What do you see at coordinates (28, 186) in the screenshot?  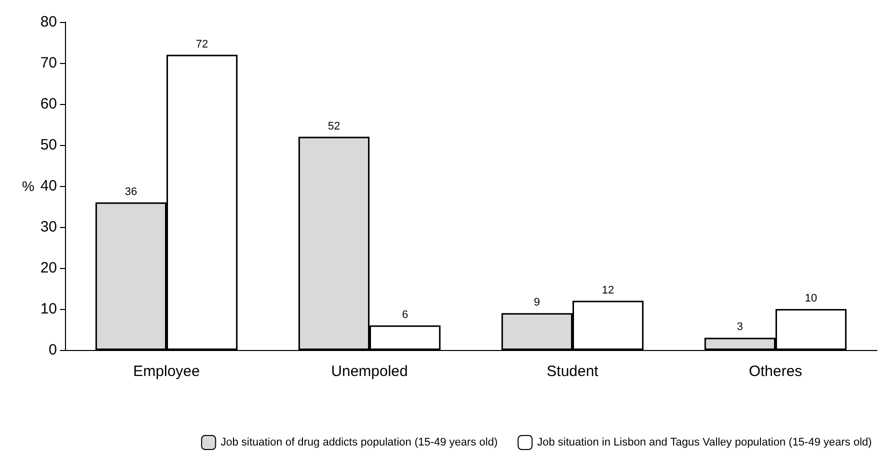 I see `y-axis-title: %` at bounding box center [28, 186].